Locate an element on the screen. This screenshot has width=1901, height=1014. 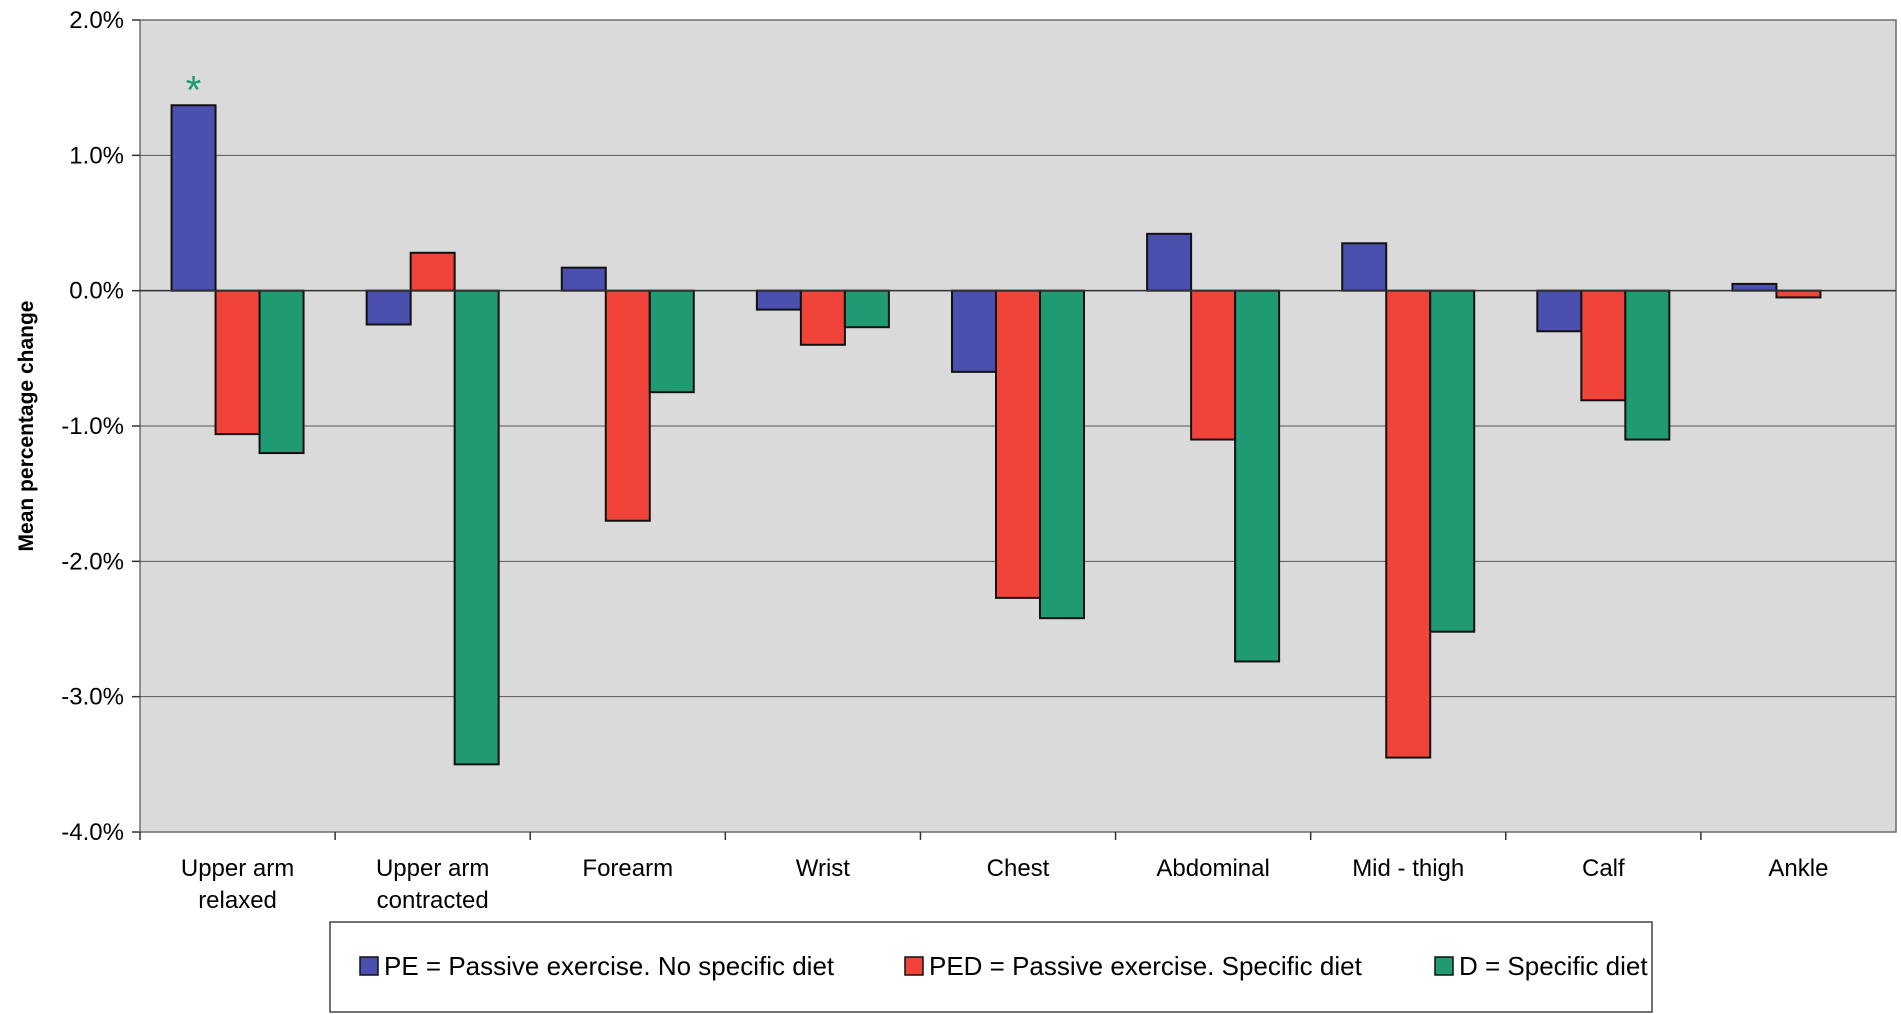
category-label: Wrist is located at coordinates (823, 868).